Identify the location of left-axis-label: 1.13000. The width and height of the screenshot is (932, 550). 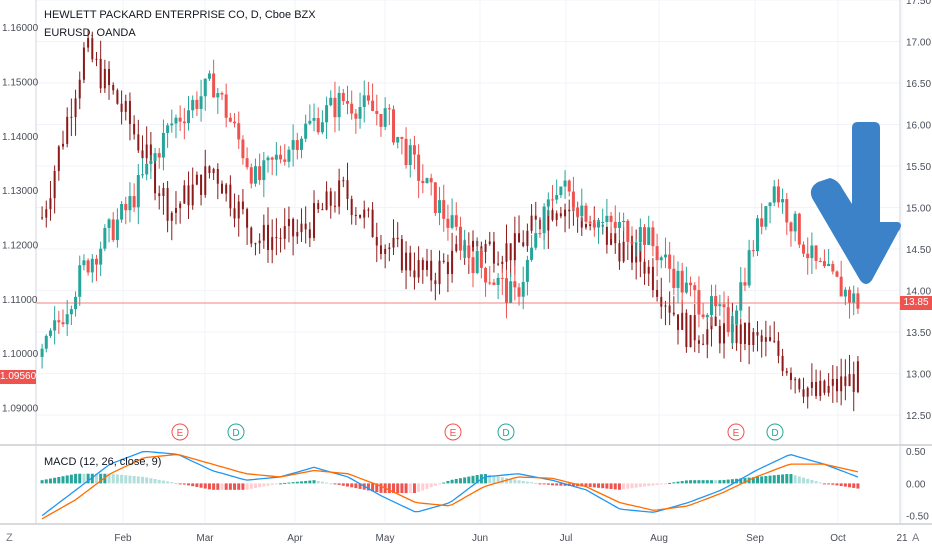
(20, 191).